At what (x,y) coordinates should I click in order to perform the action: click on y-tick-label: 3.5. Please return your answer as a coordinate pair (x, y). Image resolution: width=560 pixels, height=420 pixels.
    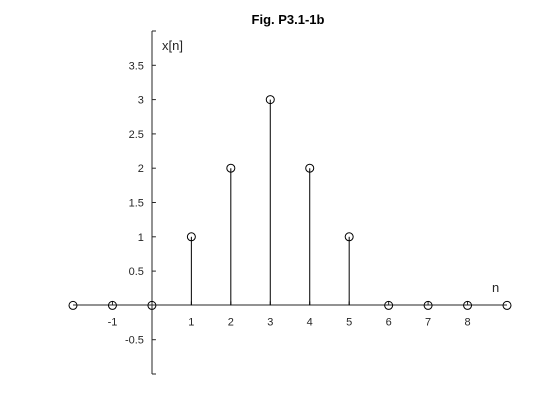
    Looking at the image, I should click on (136, 66).